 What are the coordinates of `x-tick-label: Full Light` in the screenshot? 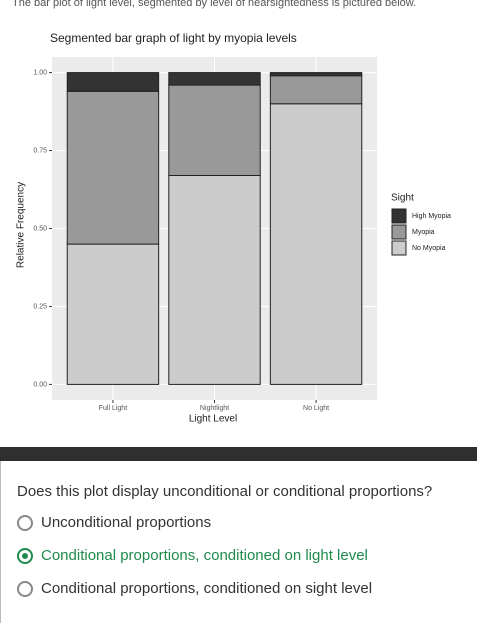 It's located at (113, 408).